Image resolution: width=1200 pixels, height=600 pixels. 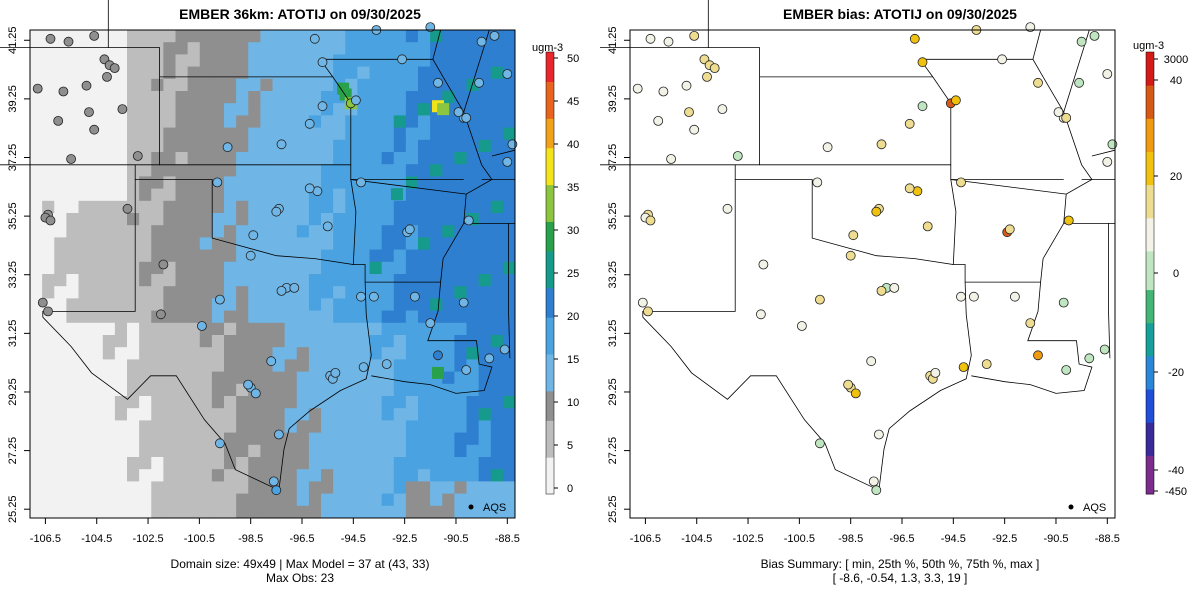 What do you see at coordinates (613, 99) in the screenshot?
I see `y-tick-label: 39.25` at bounding box center [613, 99].